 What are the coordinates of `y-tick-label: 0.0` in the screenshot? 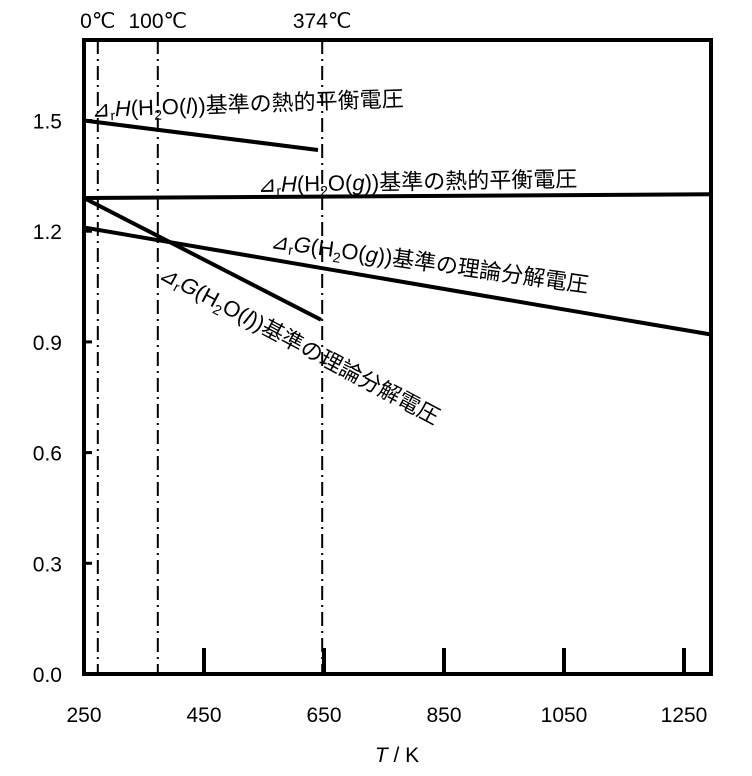 It's located at (47, 675).